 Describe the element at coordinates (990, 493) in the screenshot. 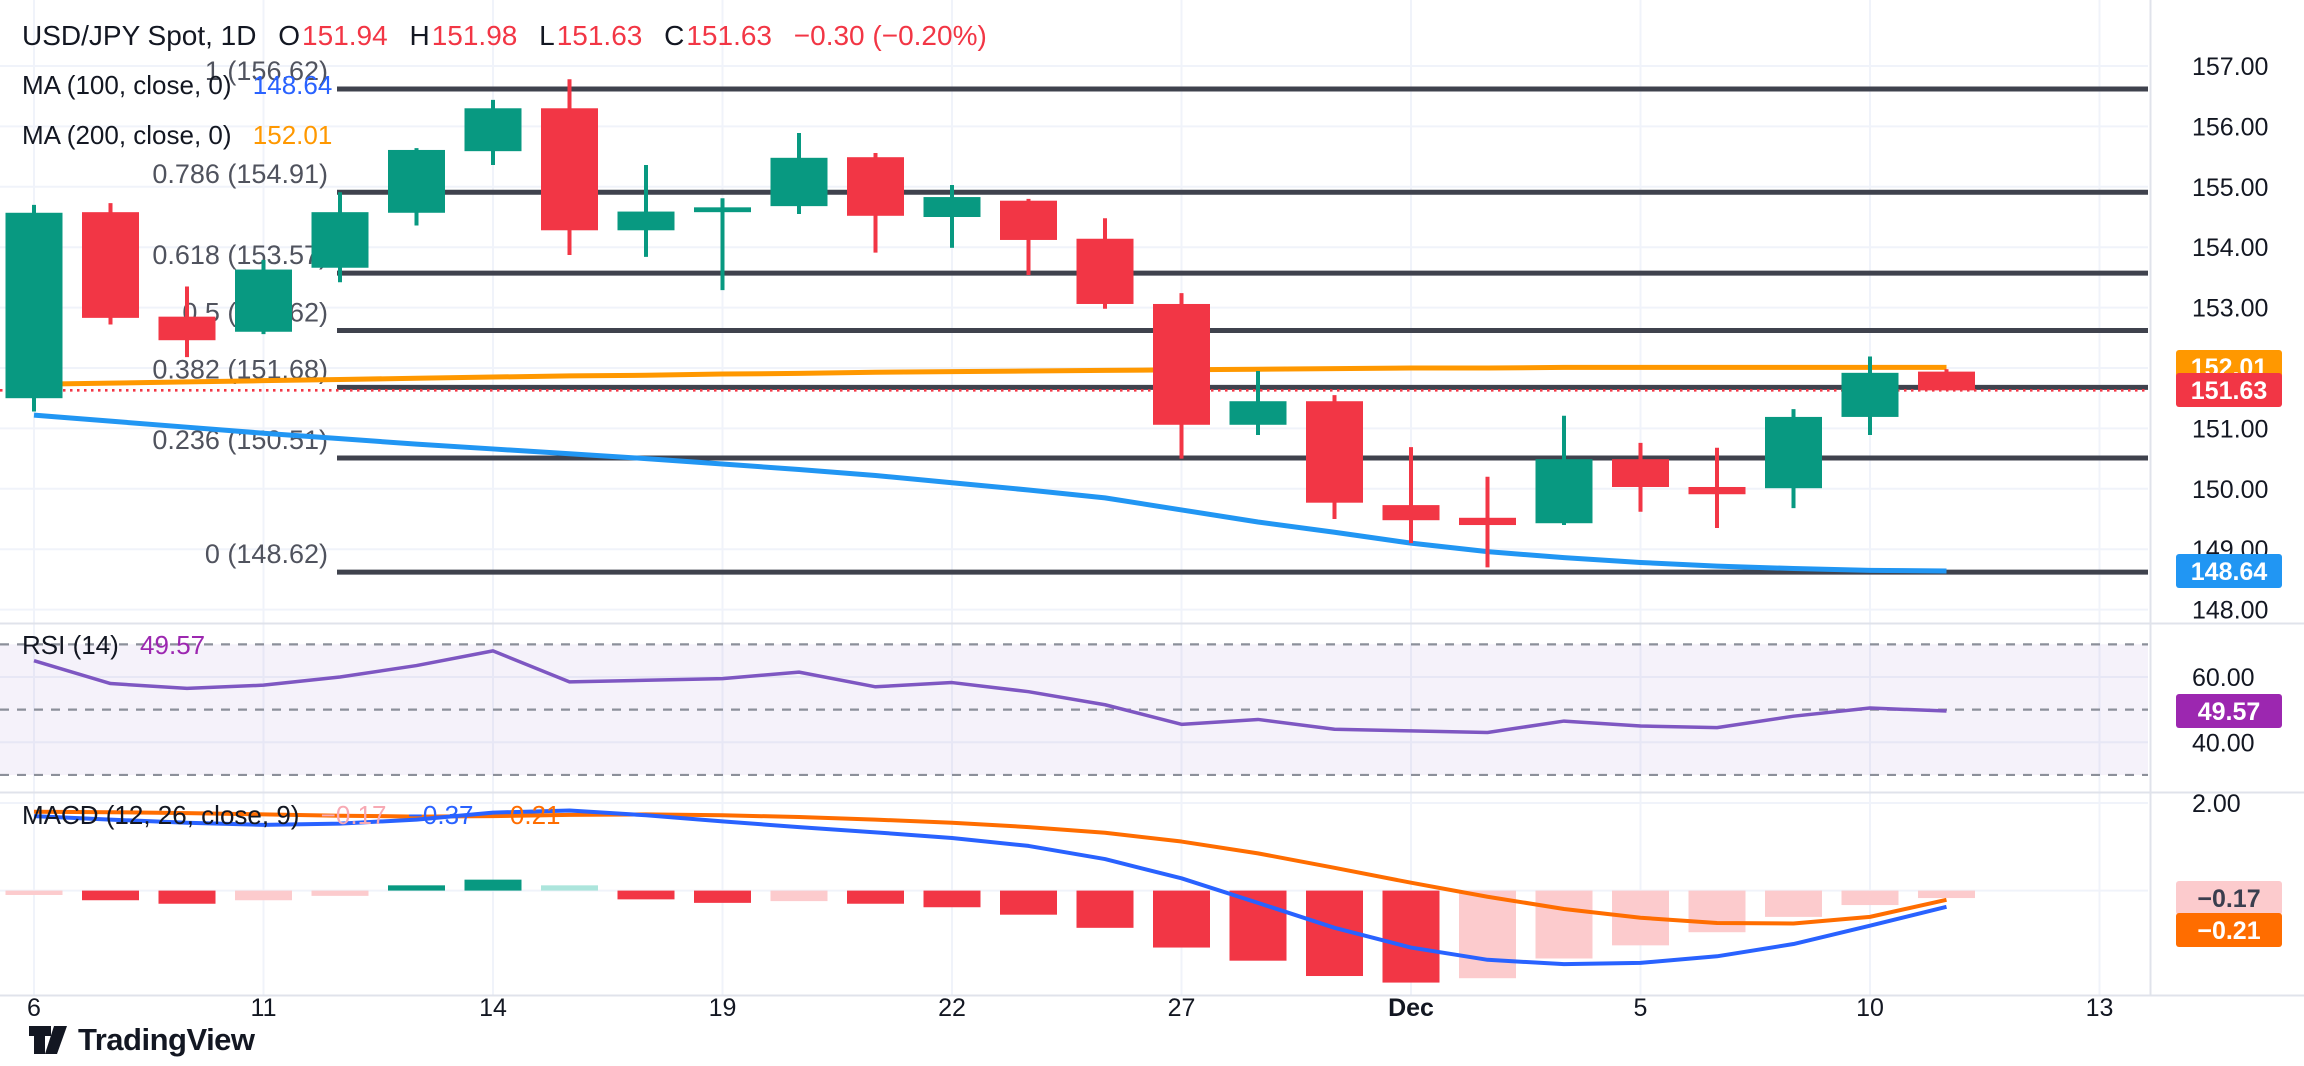

I see `ma100-line` at that location.